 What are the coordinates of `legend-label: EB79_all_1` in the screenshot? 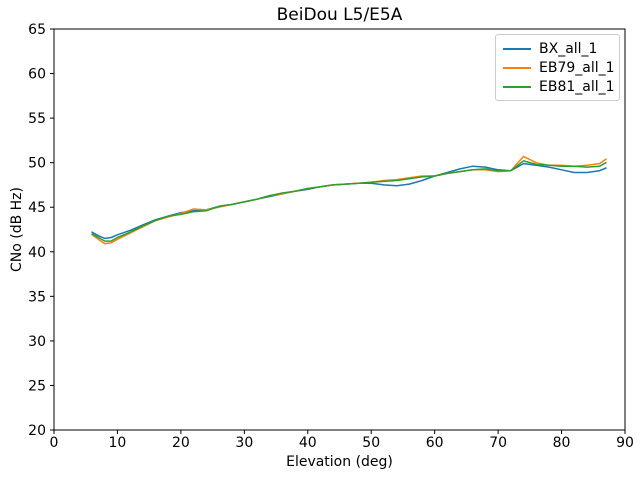 It's located at (577, 67).